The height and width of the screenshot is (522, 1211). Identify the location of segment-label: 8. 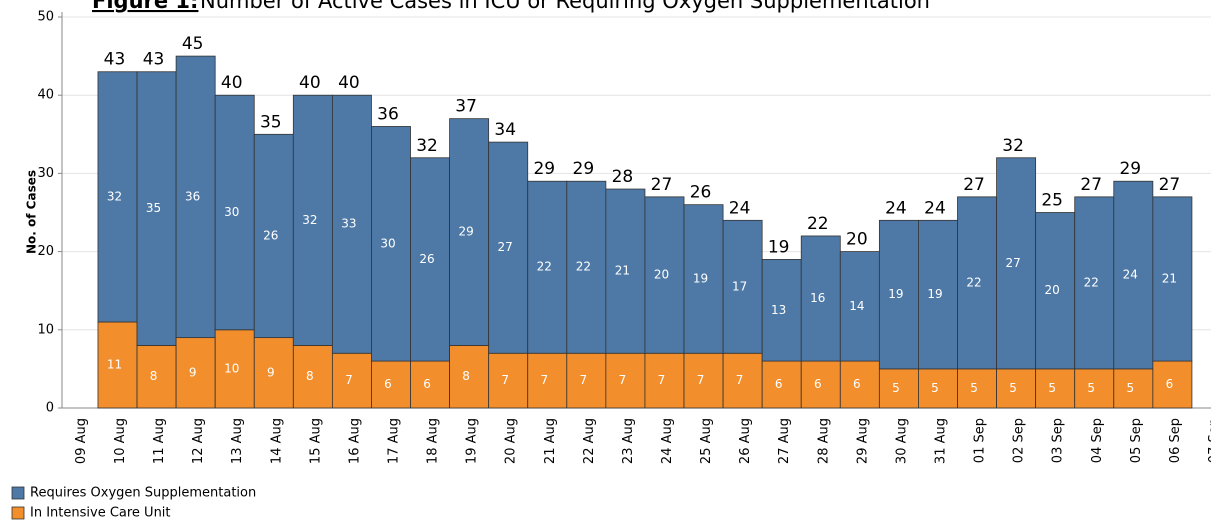
(466, 376).